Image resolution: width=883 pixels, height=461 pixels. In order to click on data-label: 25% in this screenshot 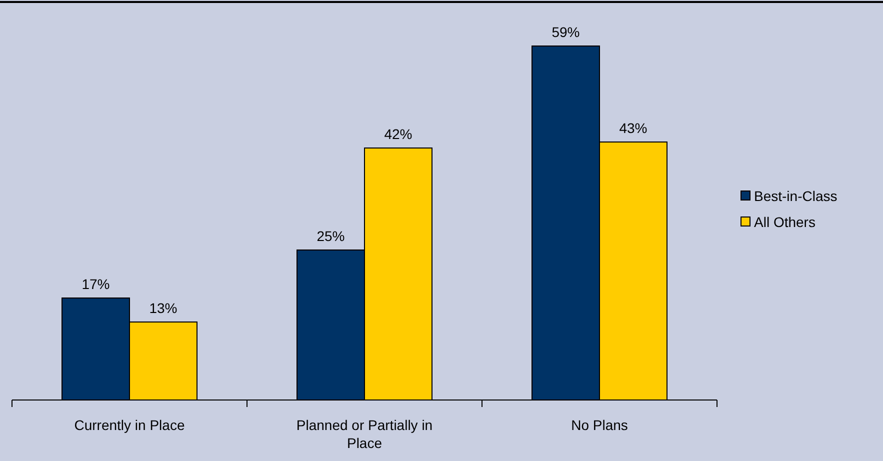, I will do `click(330, 236)`.